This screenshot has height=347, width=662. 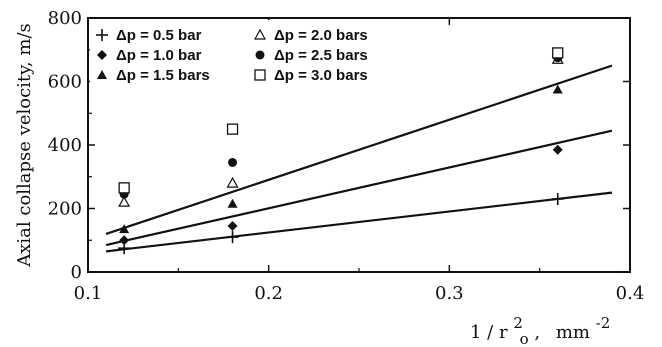 What do you see at coordinates (321, 55) in the screenshot?
I see `legend-label: Δp = 2.5 bars` at bounding box center [321, 55].